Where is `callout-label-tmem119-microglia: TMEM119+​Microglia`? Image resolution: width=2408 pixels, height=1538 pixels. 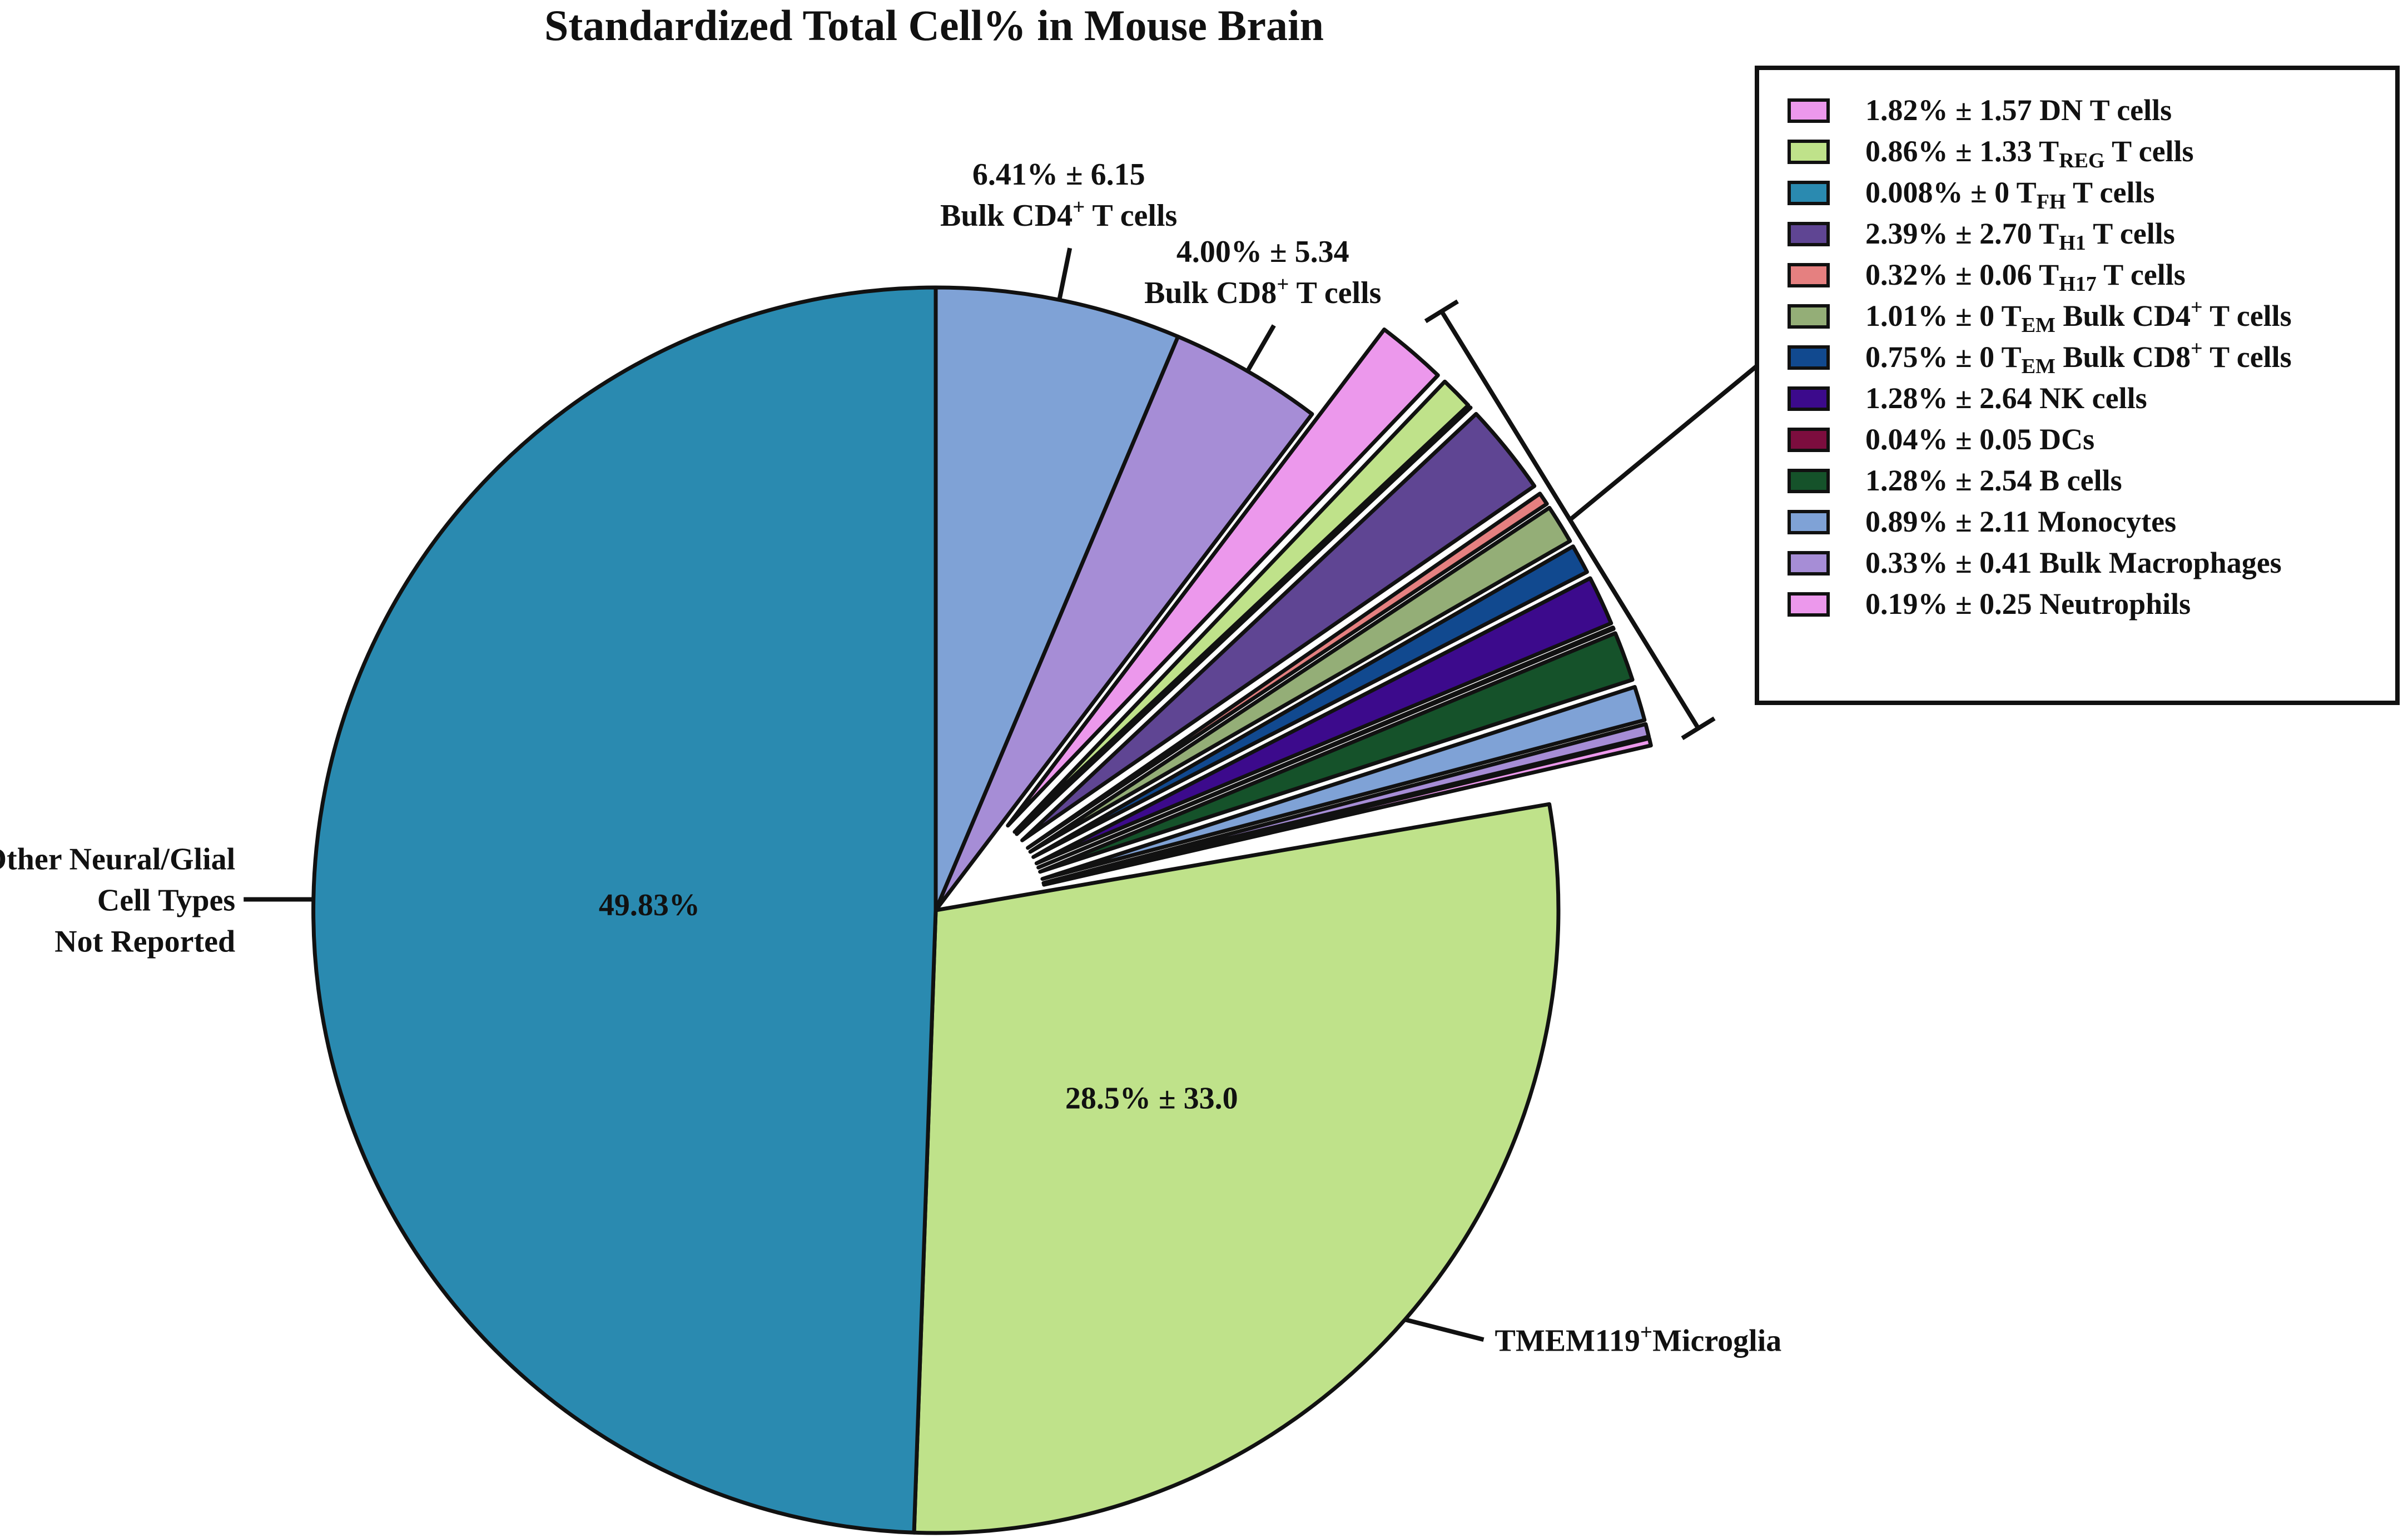 callout-label-tmem119-microglia: TMEM119+​Microglia is located at coordinates (1638, 1339).